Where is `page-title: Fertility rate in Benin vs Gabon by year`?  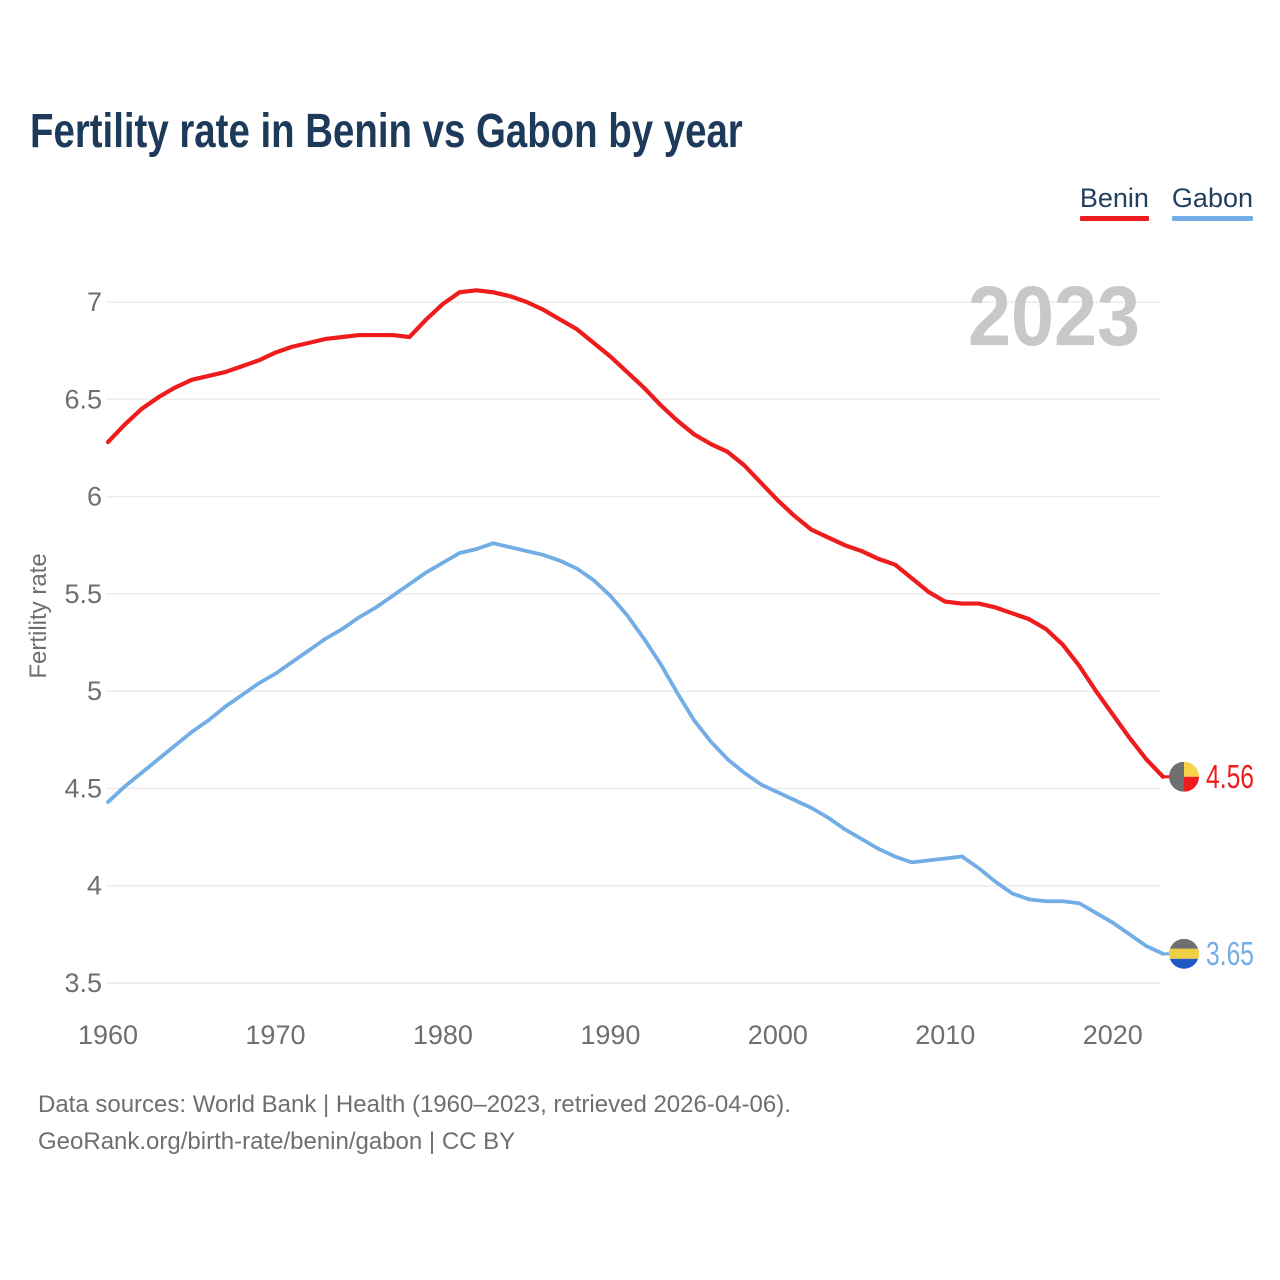
page-title: Fertility rate in Benin vs Gabon by year is located at coordinates (386, 131).